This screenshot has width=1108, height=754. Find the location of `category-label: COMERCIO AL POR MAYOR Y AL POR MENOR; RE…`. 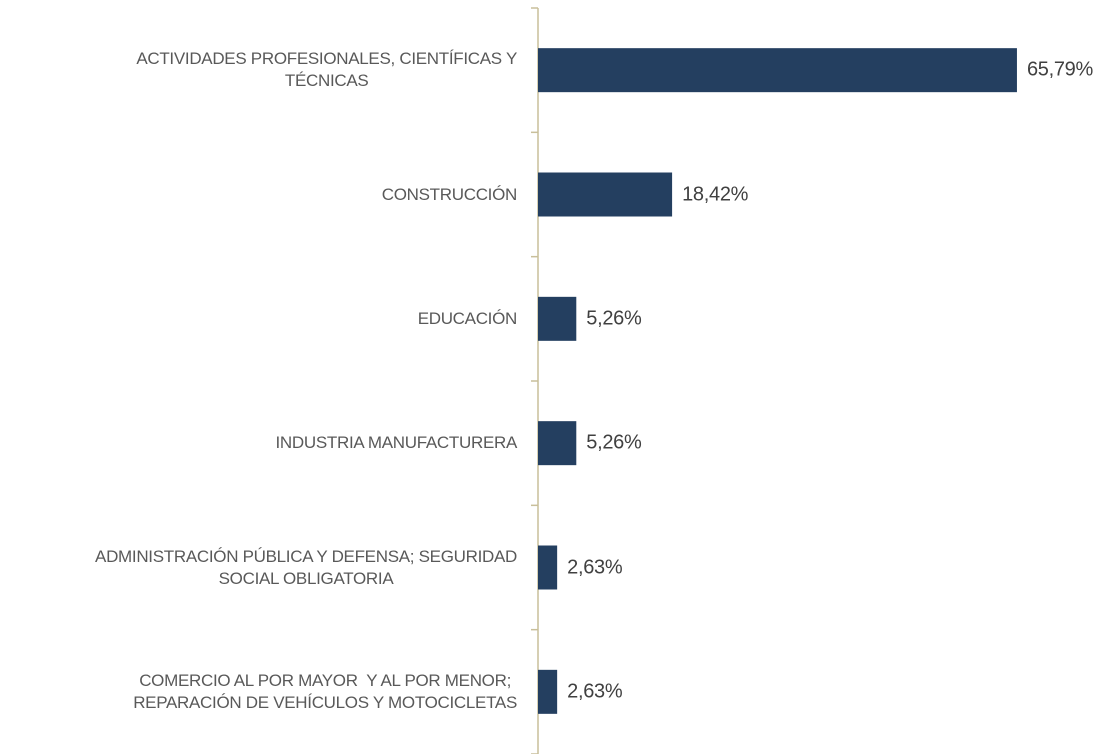

category-label: COMERCIO AL POR MAYOR Y AL POR MENOR; RE… is located at coordinates (325, 691).